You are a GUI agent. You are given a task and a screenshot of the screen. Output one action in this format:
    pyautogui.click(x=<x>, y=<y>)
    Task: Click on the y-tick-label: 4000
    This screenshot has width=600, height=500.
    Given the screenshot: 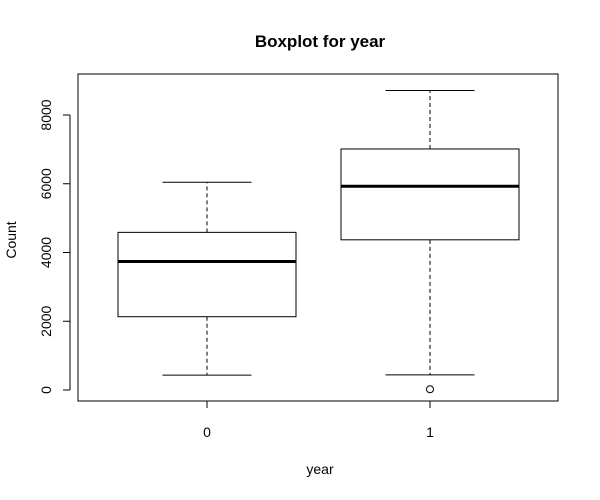 What is the action you would take?
    pyautogui.click(x=46, y=252)
    